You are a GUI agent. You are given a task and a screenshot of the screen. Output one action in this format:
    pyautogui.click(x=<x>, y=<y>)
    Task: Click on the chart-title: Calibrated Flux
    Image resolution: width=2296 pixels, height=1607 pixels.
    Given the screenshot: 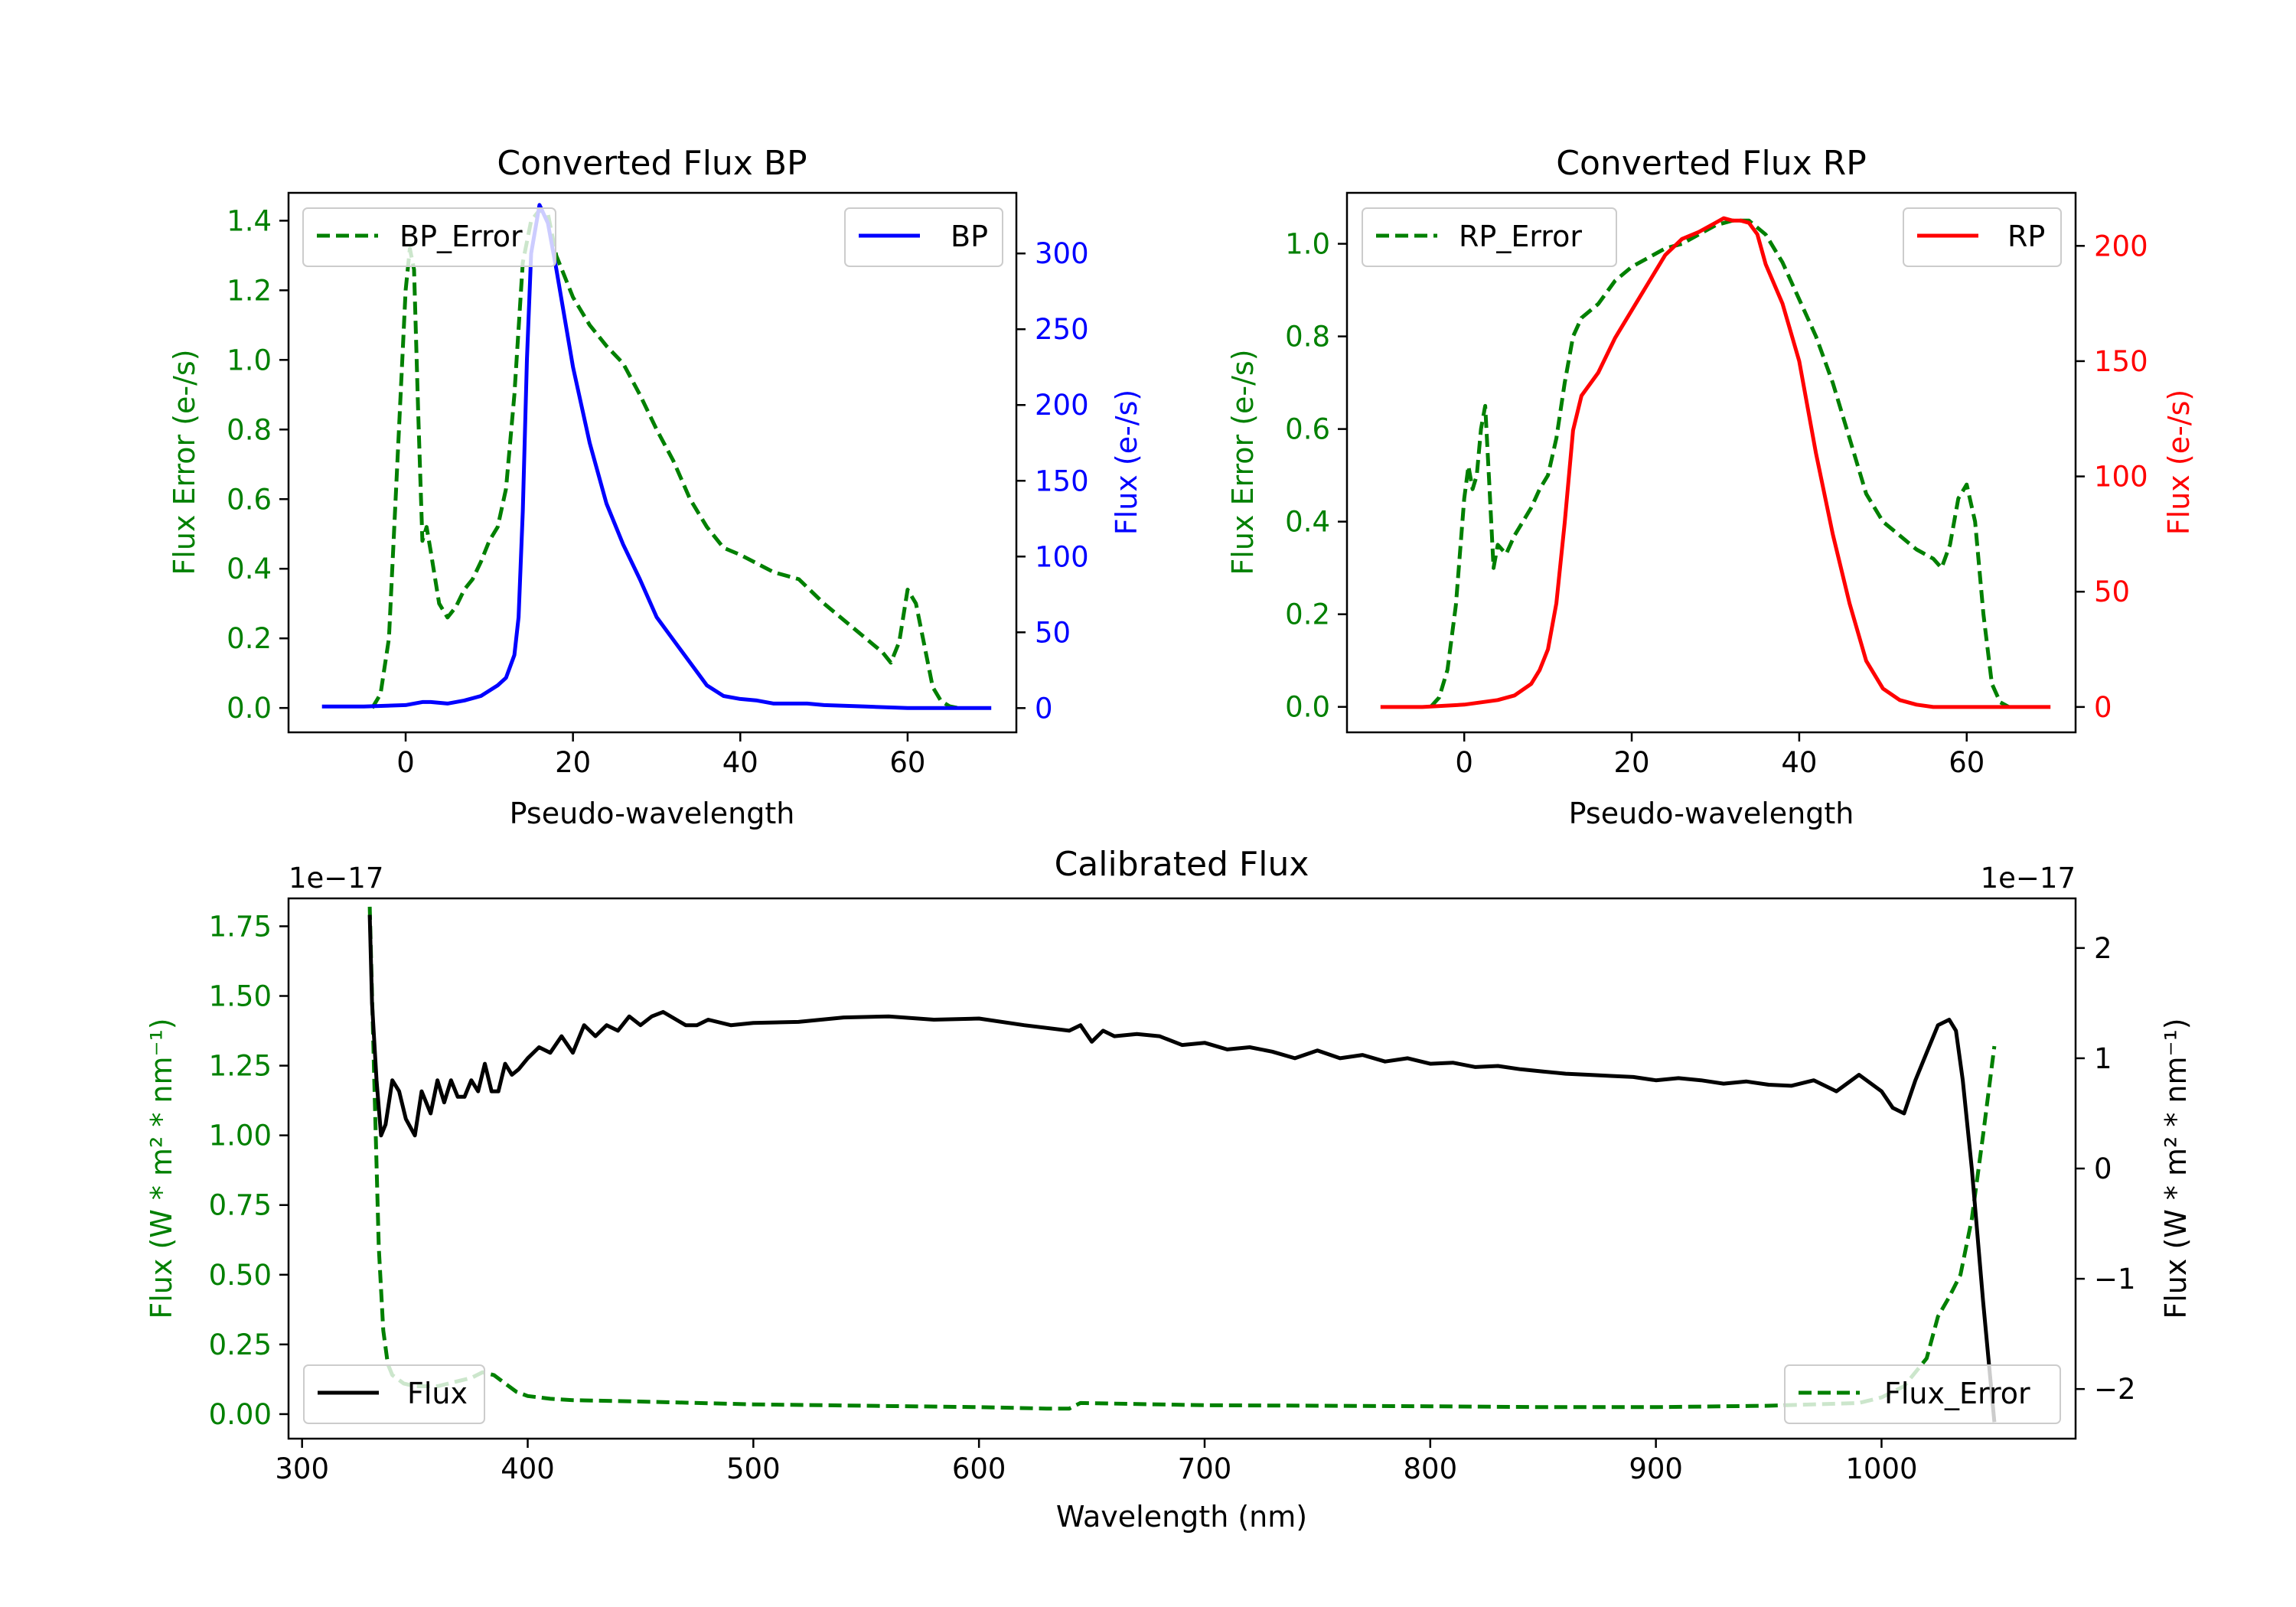 What is the action you would take?
    pyautogui.click(x=1182, y=864)
    